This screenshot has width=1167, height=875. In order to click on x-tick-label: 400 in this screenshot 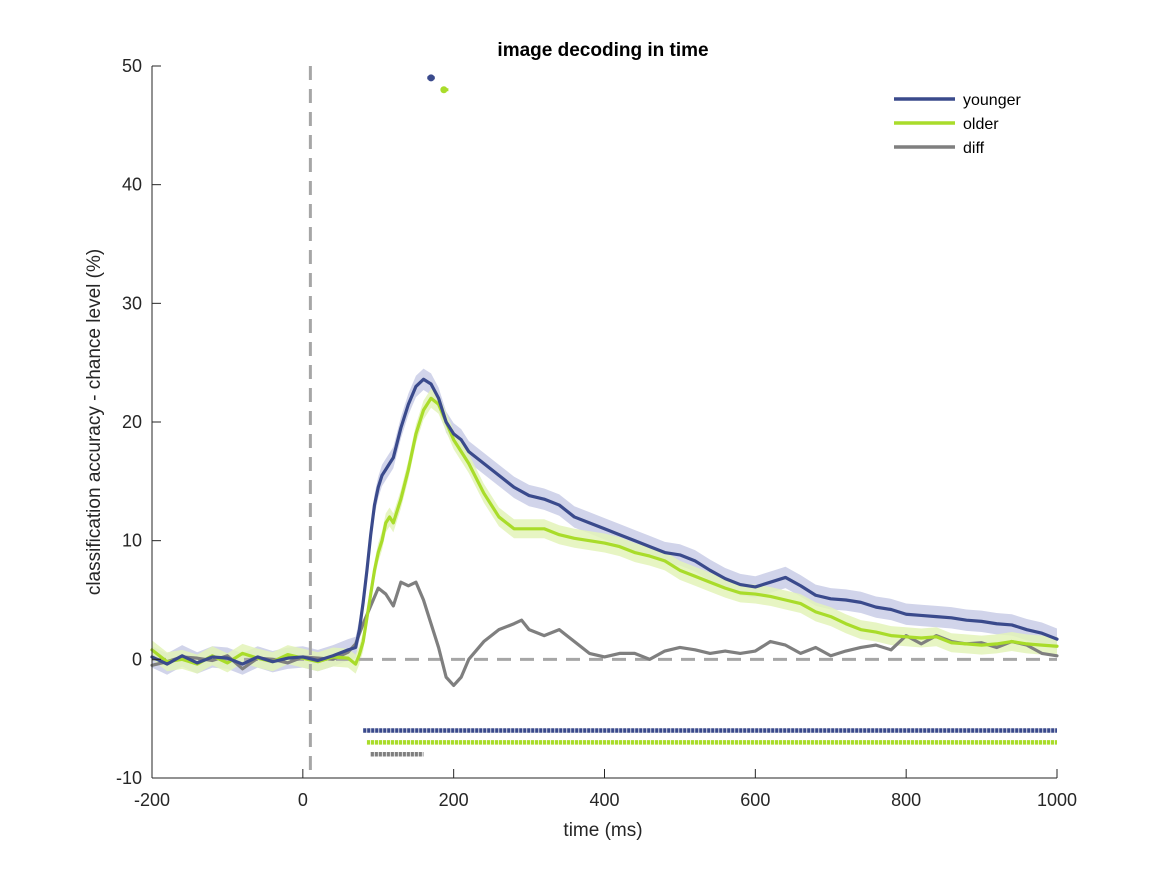, I will do `click(604, 800)`.